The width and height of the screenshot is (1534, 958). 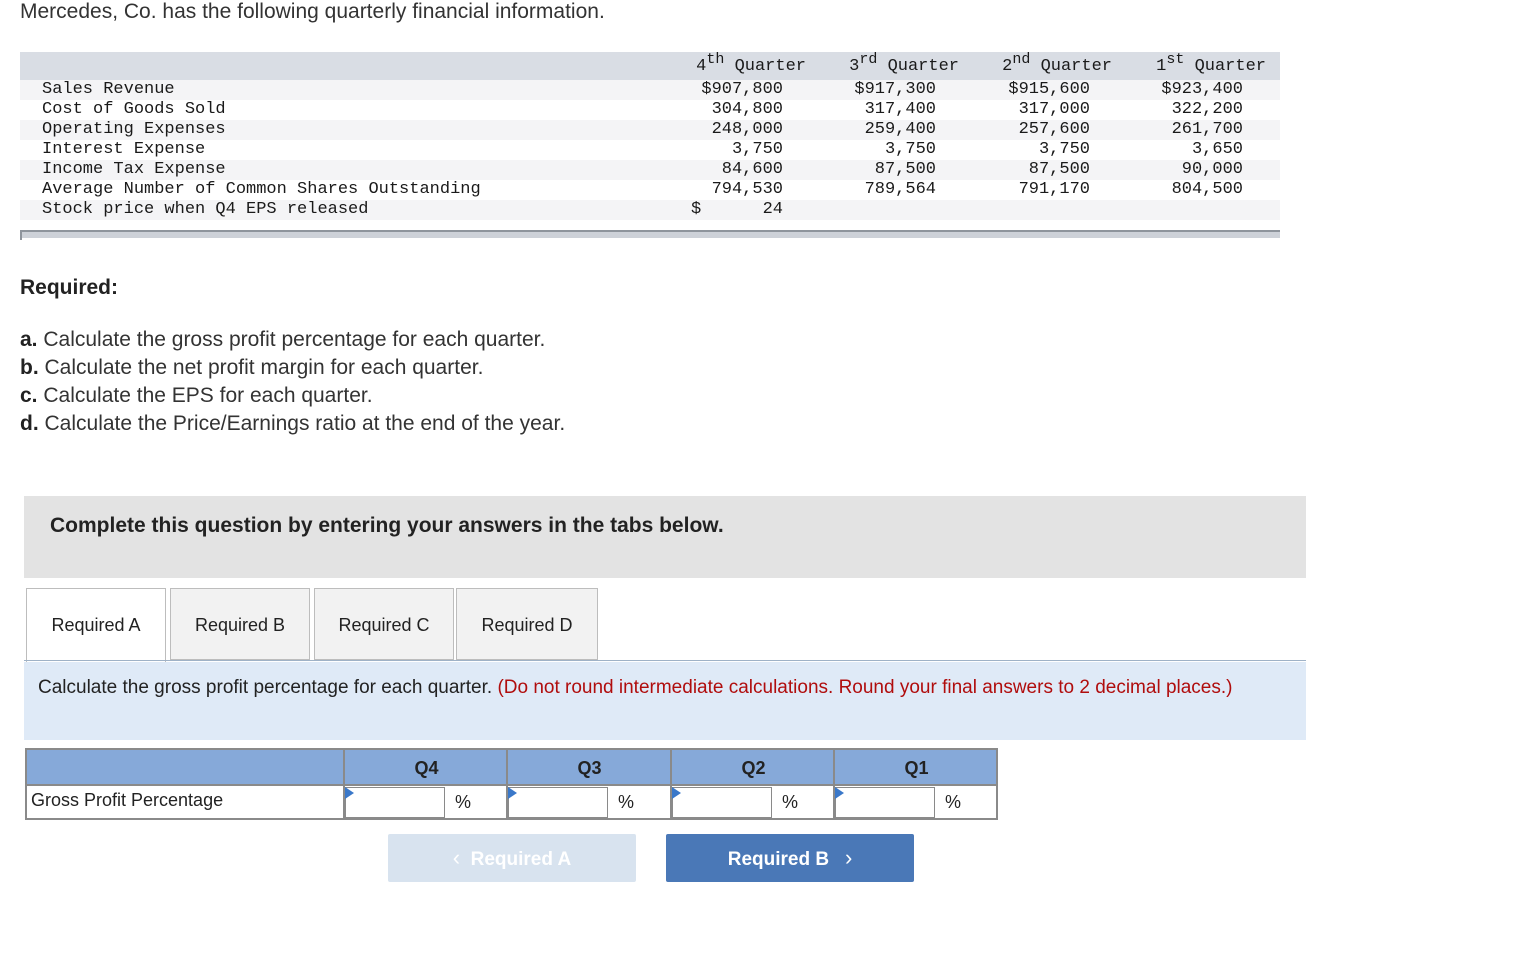 I want to click on table-bottom-border, so click(x=650, y=234).